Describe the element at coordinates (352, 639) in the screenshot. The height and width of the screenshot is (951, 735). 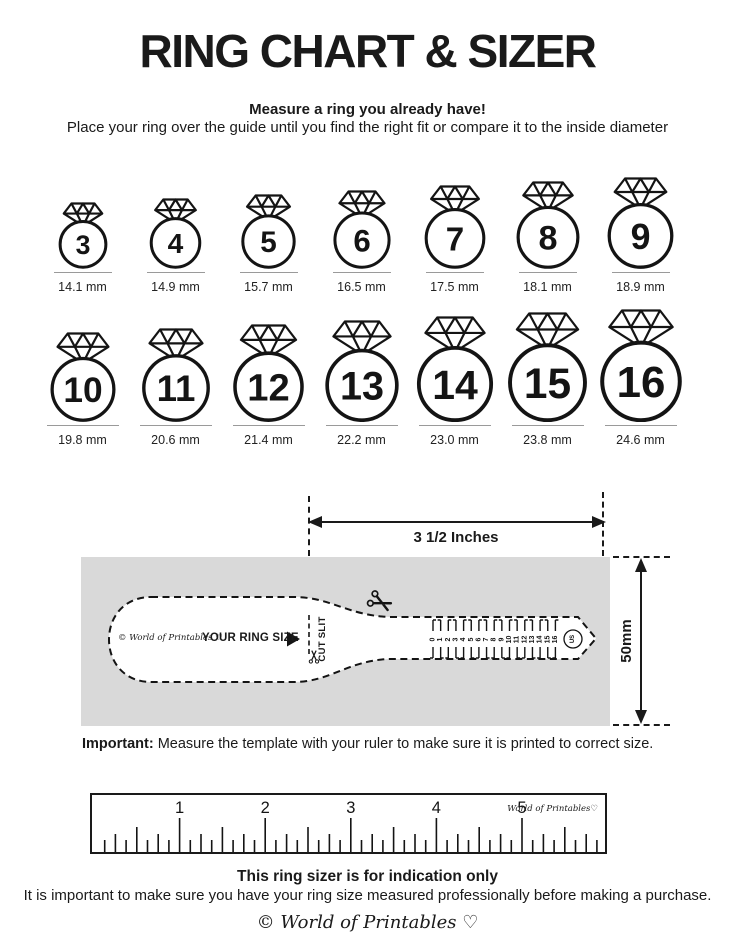
I see `sizer-outline` at that location.